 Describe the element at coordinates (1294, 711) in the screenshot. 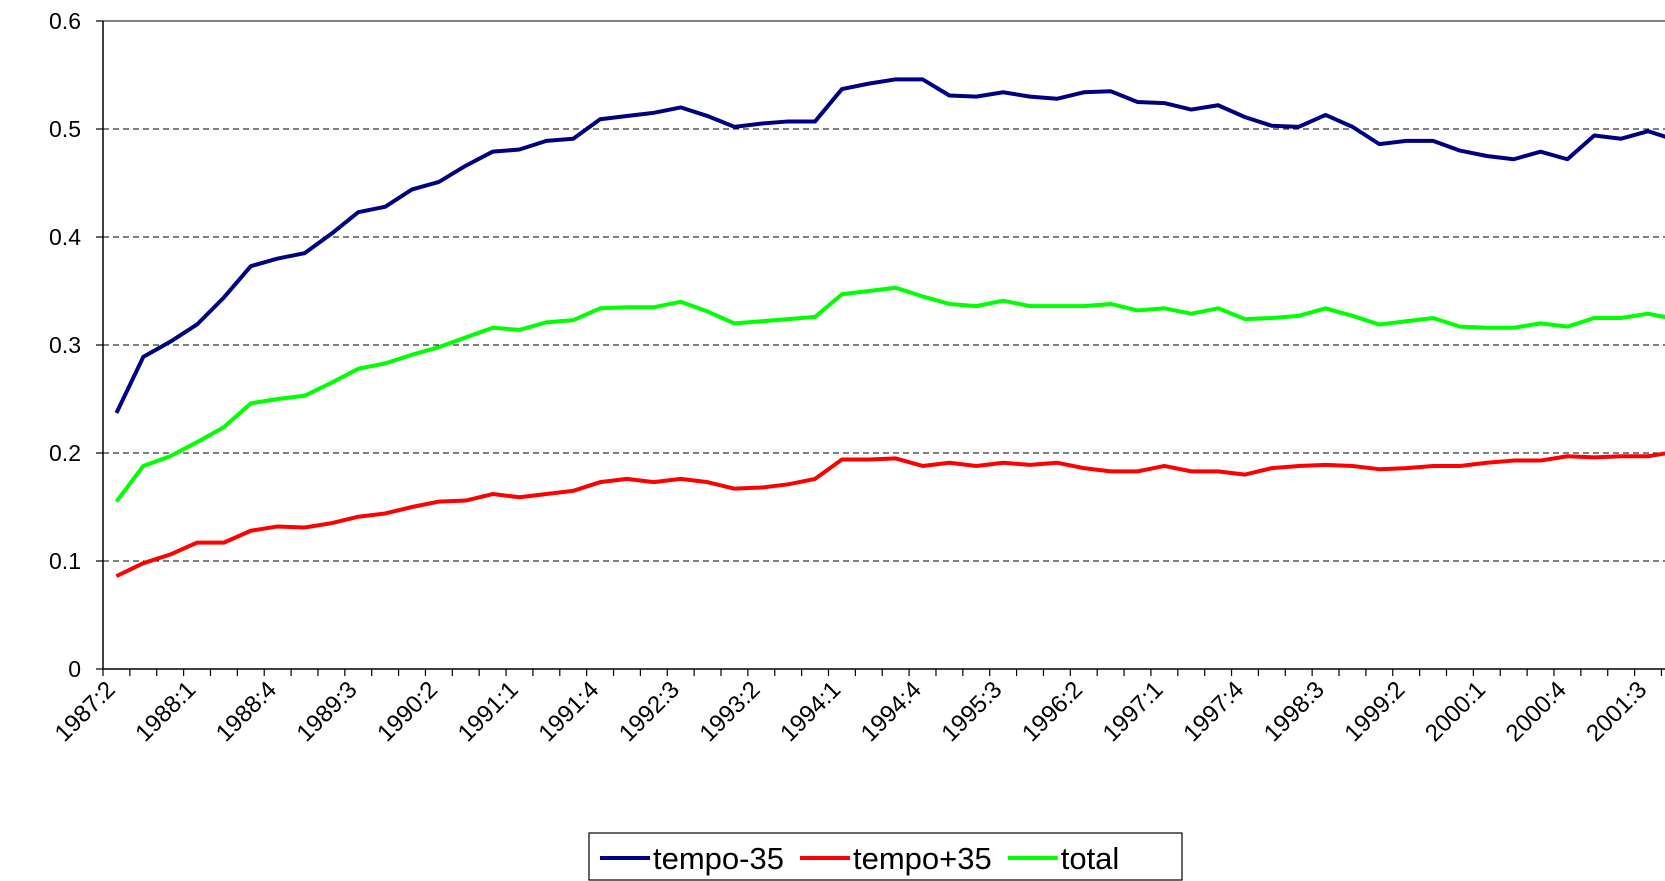

I see `x-tick-label: 1998:3` at that location.